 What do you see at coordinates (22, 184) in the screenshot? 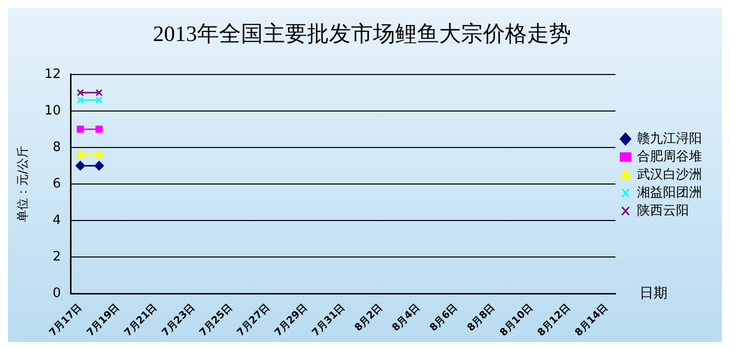
I see `y-axis-title: 单位：元/公斤` at bounding box center [22, 184].